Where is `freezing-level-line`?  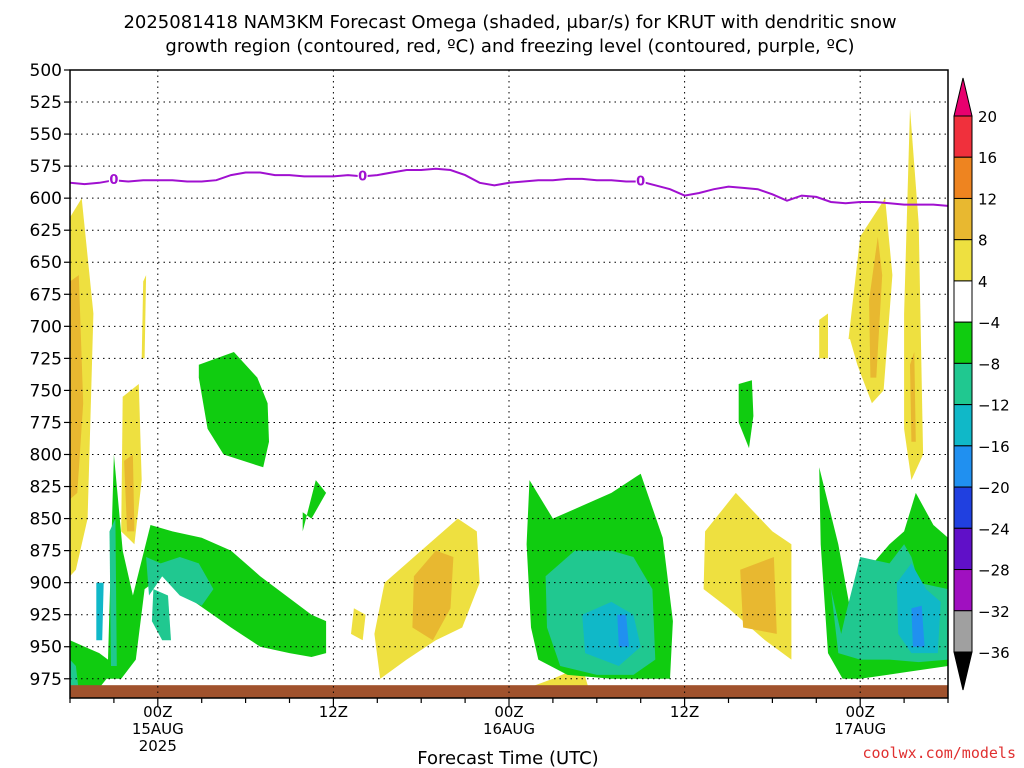
freezing-level-line is located at coordinates (509, 187).